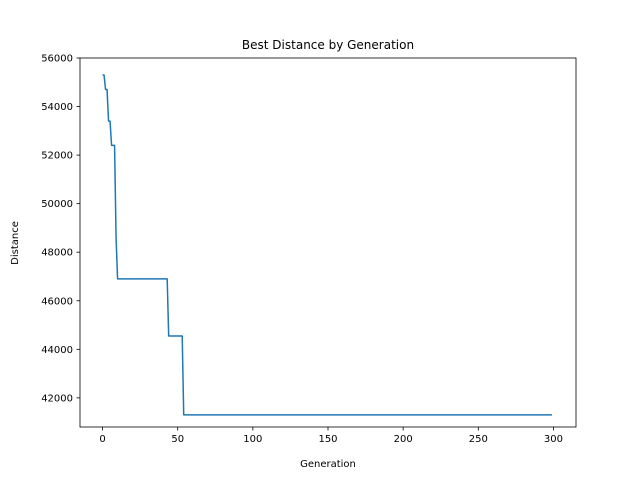 Image resolution: width=640 pixels, height=480 pixels. Describe the element at coordinates (57, 350) in the screenshot. I see `y-tick-label: 44000` at that location.